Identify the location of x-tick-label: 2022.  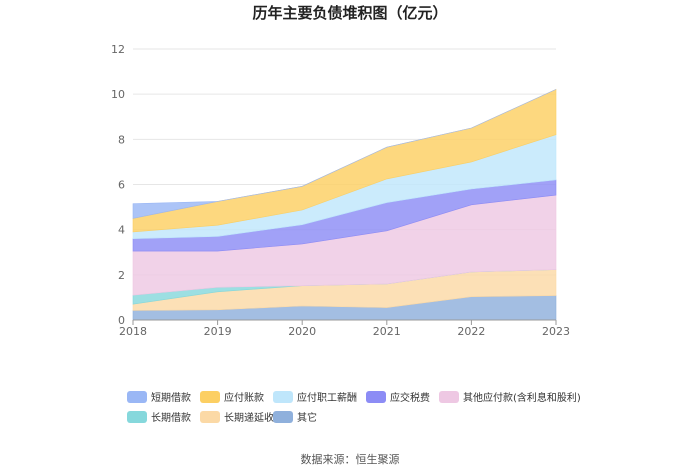
(471, 331).